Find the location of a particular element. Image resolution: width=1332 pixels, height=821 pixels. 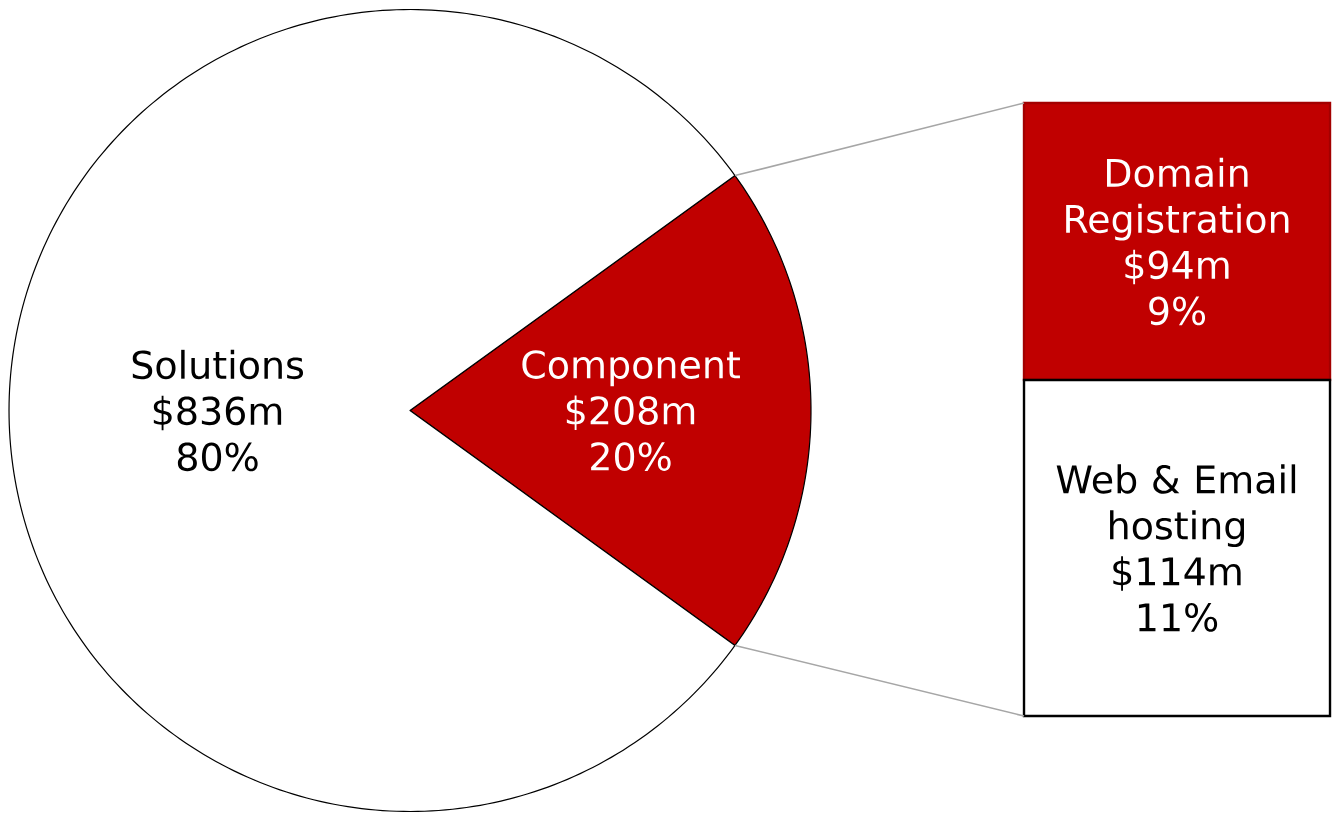

series-label: Web & Email hosting is located at coordinates (1176, 506).